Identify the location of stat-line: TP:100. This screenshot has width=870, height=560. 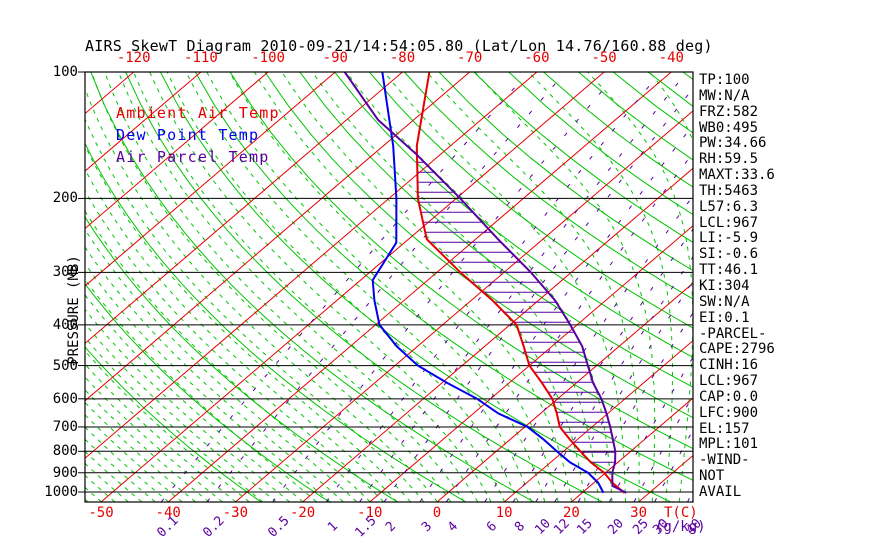
(724, 80).